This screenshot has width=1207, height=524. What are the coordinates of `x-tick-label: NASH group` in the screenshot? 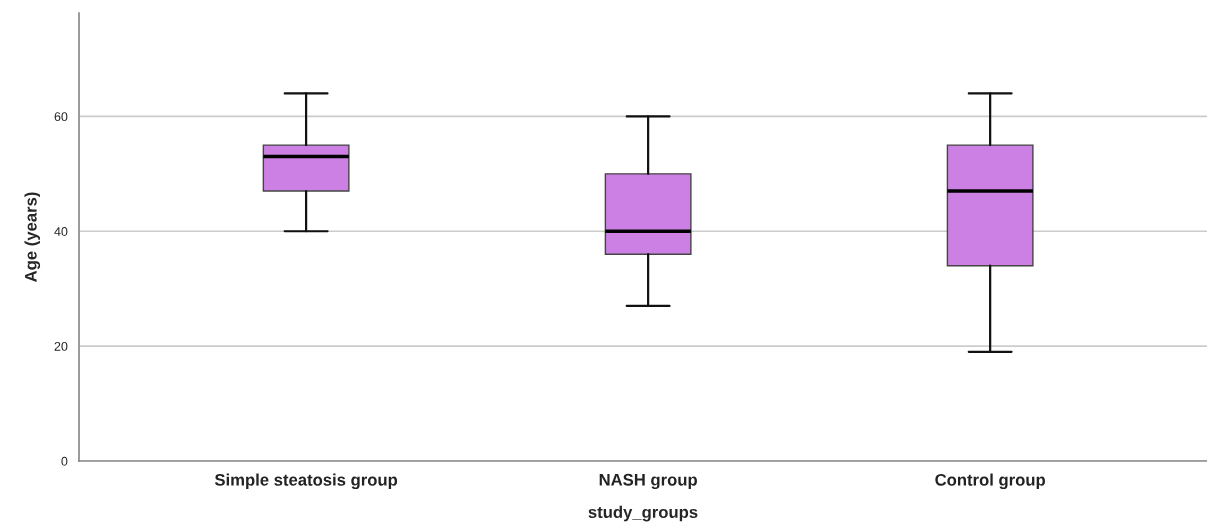 It's located at (648, 481).